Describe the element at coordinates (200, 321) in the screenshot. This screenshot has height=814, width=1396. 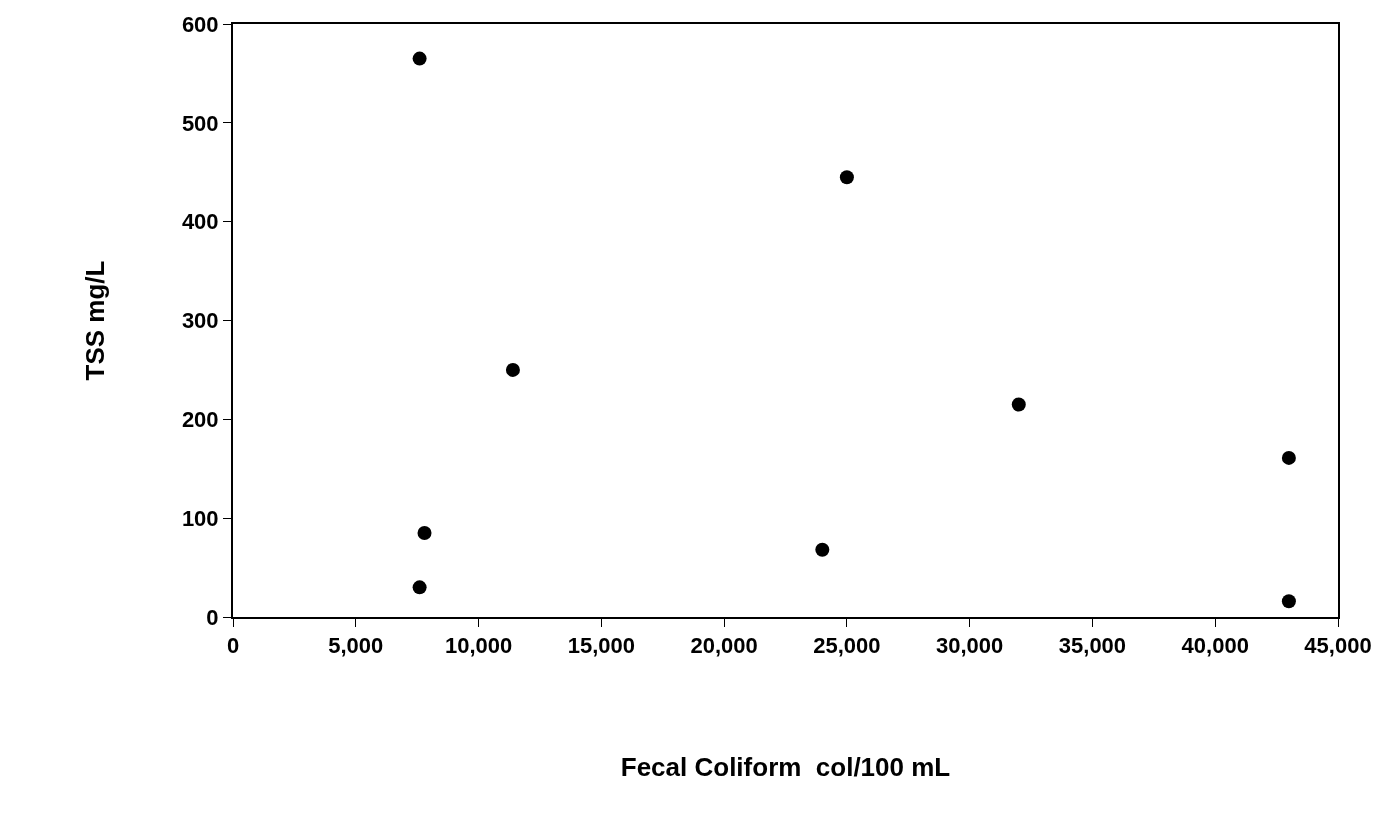
I see `y-tick-label: 300` at that location.